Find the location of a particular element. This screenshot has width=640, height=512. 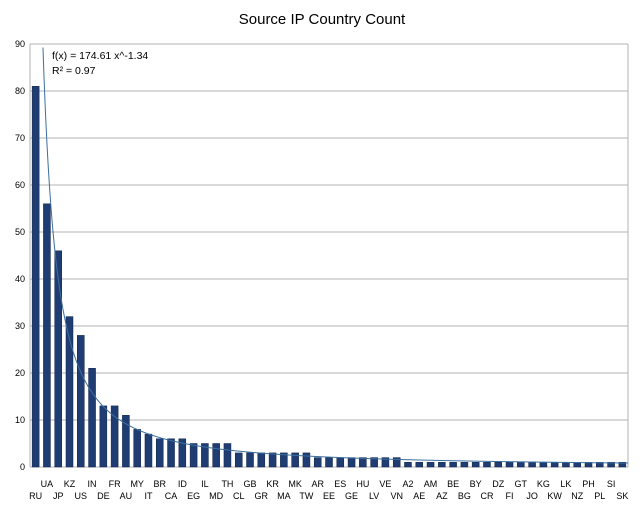

x-tick-label: GB is located at coordinates (250, 484).